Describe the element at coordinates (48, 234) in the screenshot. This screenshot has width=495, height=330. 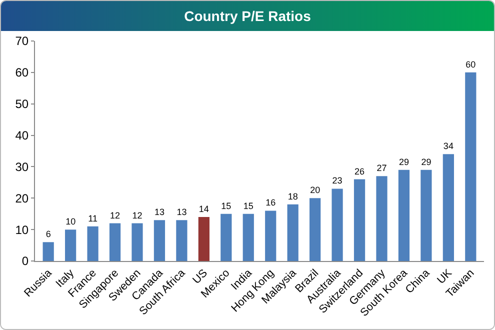
I see `data-label: 6` at that location.